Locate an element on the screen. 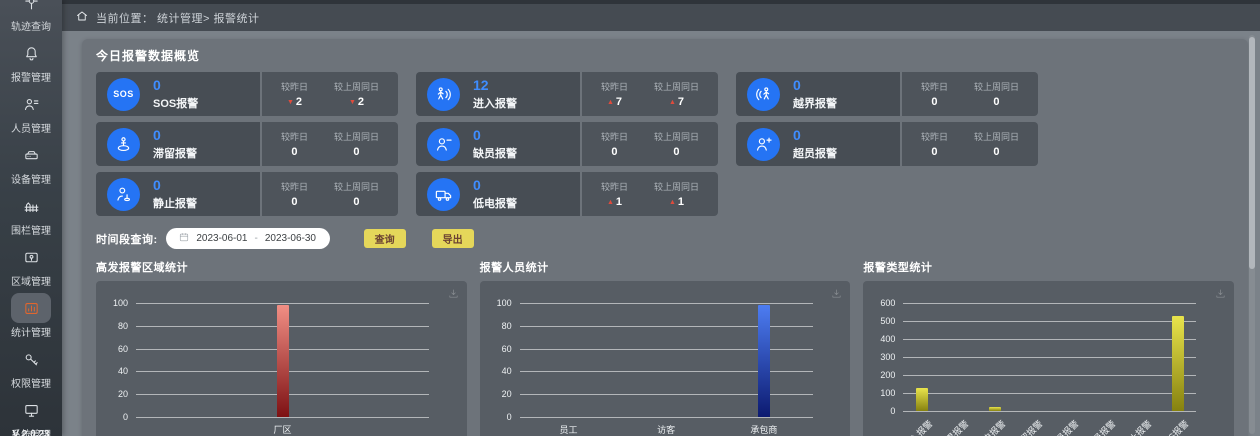 The height and width of the screenshot is (436, 1260). alarm-card-boundary: 0 越界报警 较昨日 0 较上周同日 0 is located at coordinates (887, 94).